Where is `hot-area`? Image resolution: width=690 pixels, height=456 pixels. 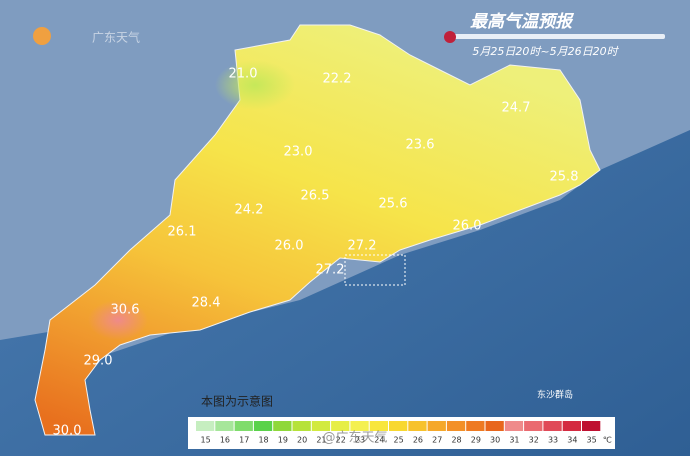
hot-area is located at coordinates (118, 320).